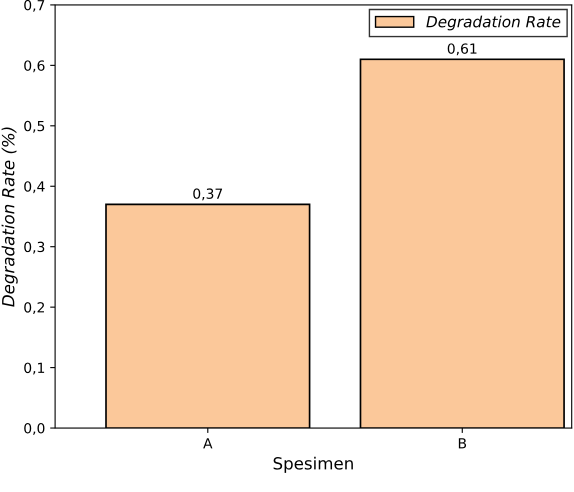 The height and width of the screenshot is (492, 574). I want to click on x-axis-title: Spesimen, so click(313, 464).